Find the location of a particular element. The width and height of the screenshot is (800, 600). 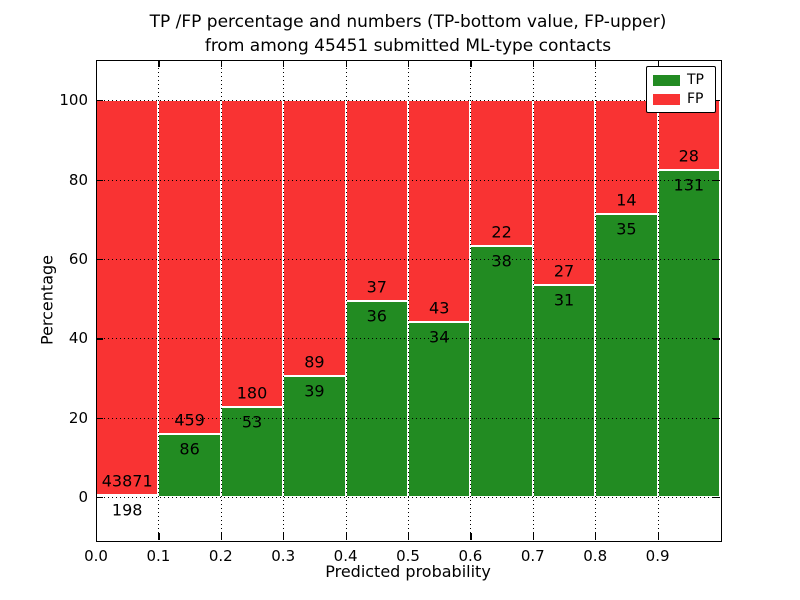

legend-swatch-fp is located at coordinates (666, 99).